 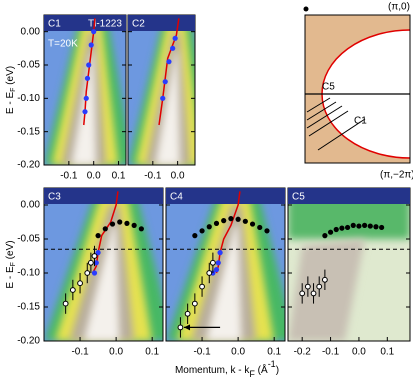 What do you see at coordinates (396, 175) in the screenshot?
I see `corner-label: (π,−2π)` at bounding box center [396, 175].